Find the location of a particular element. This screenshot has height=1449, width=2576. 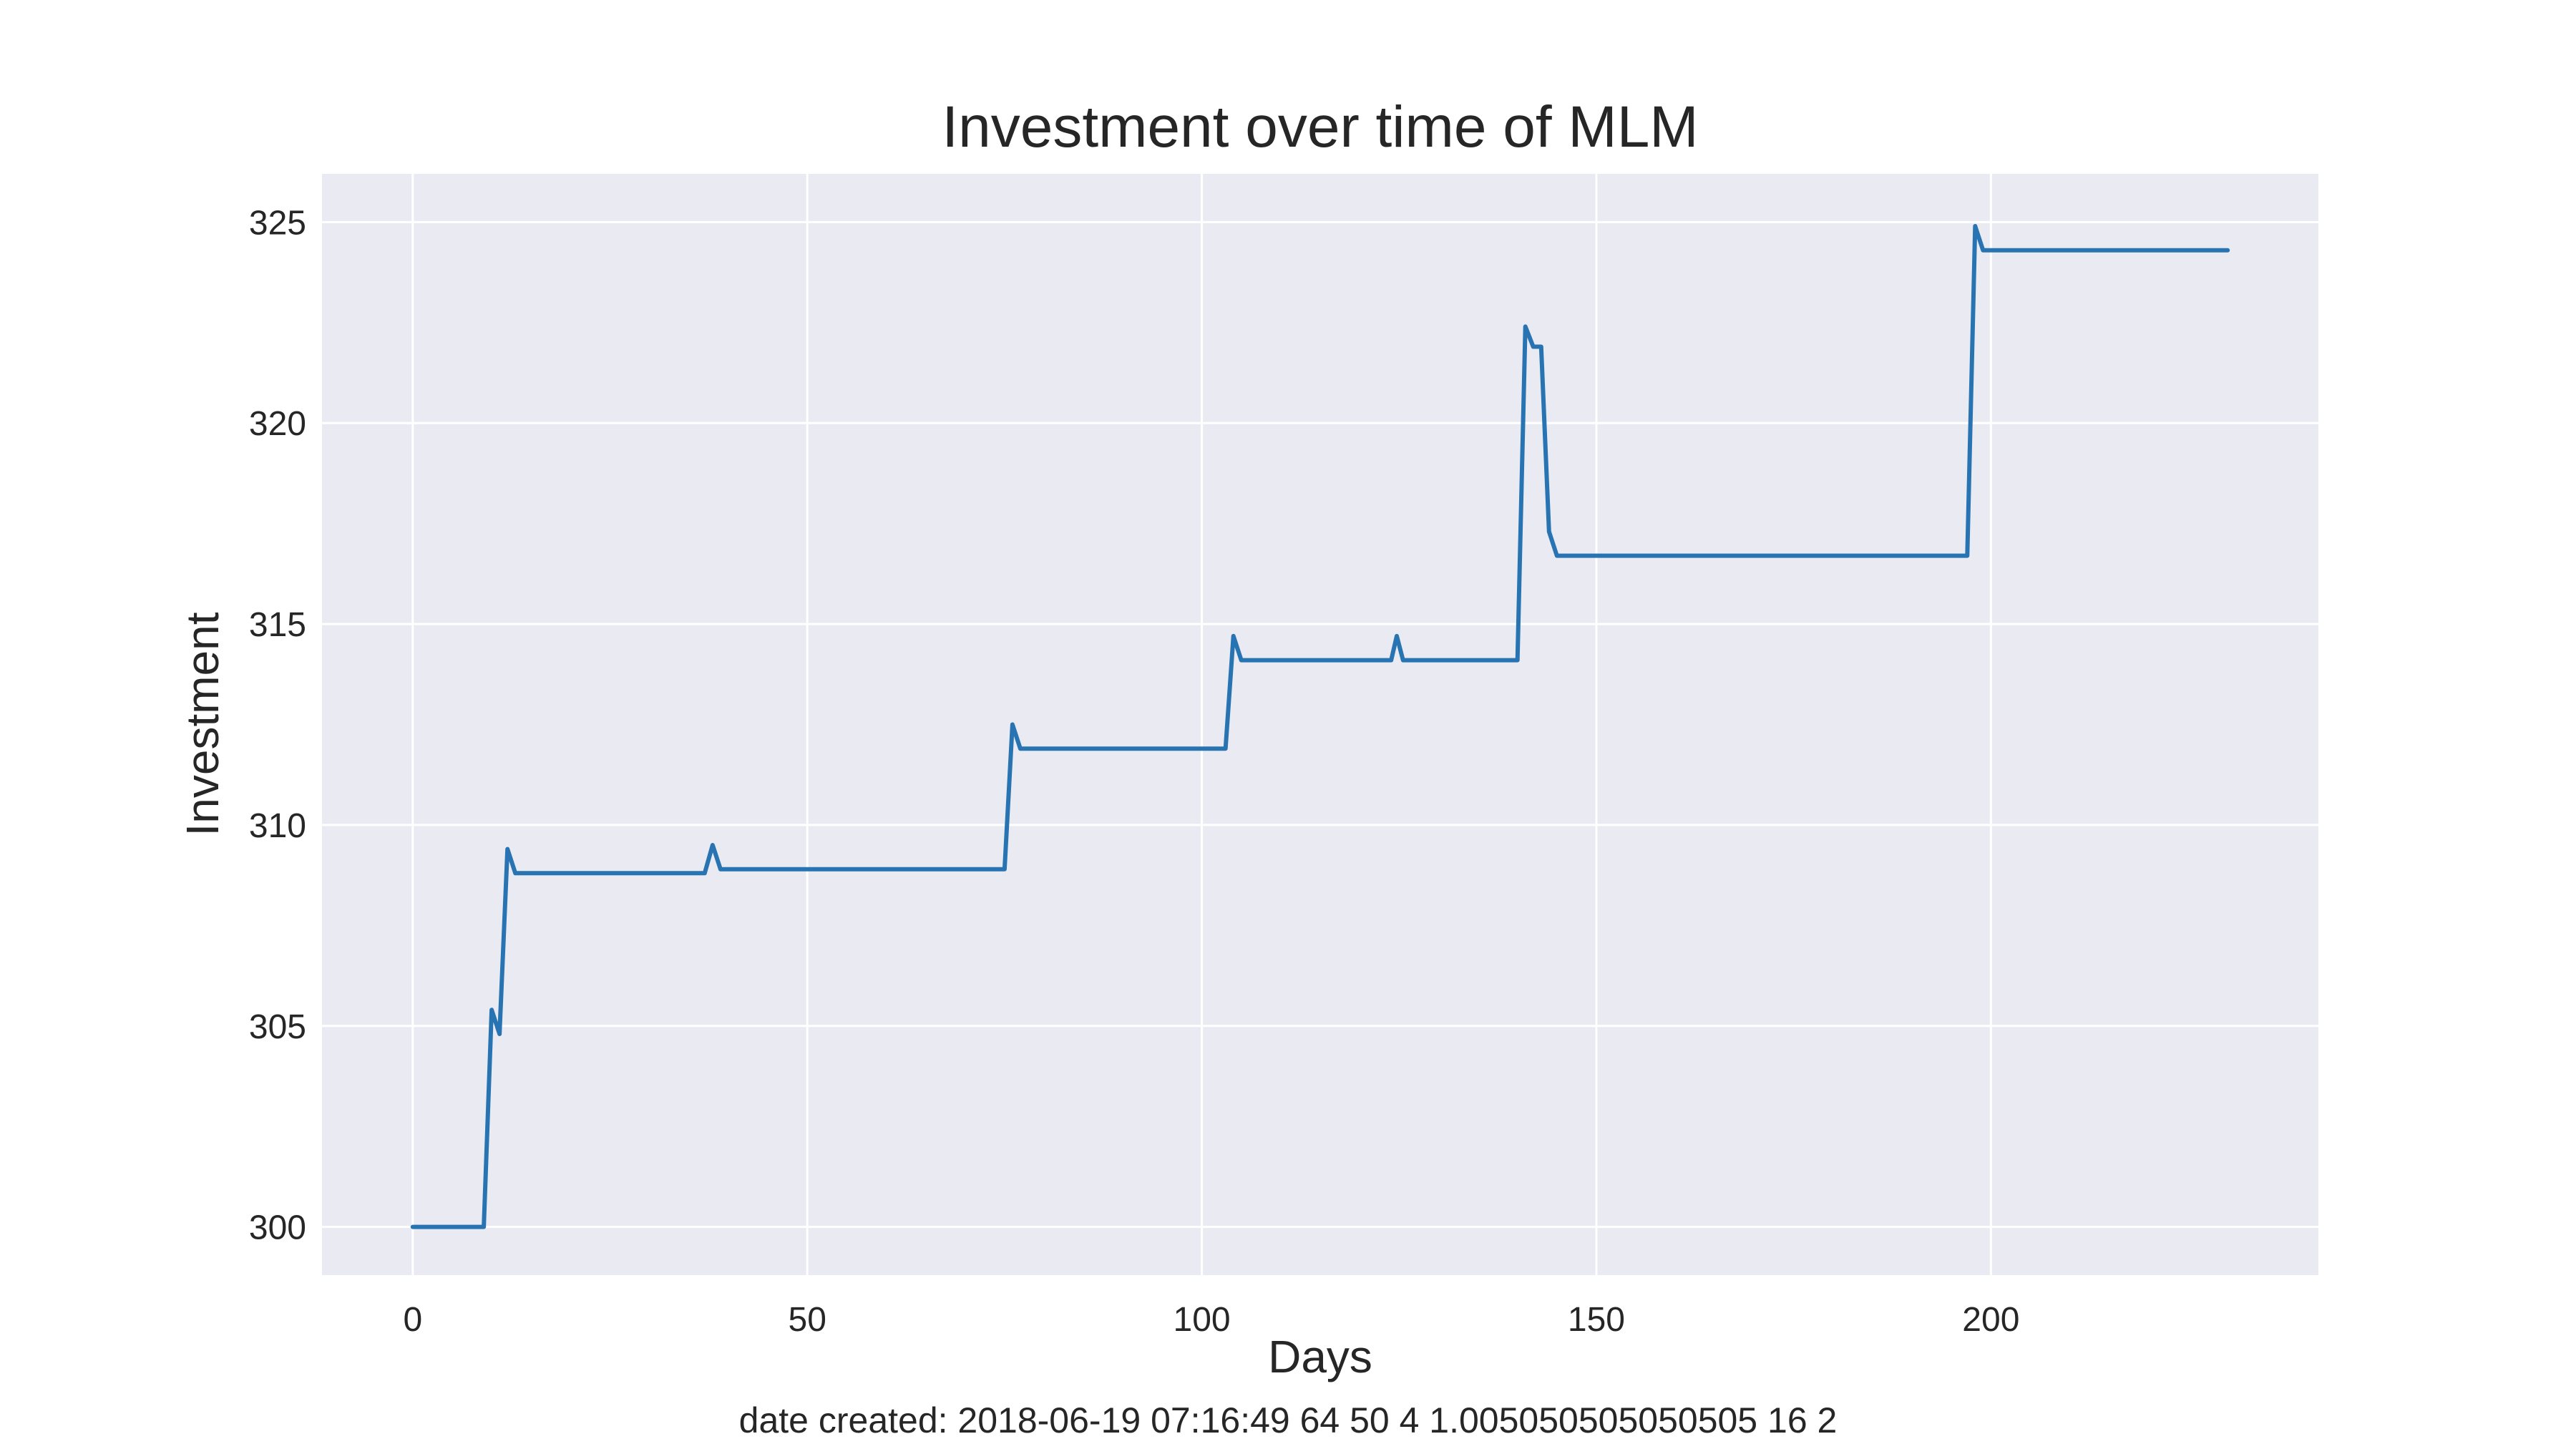

y-tick-label: 300 is located at coordinates (277, 1228).